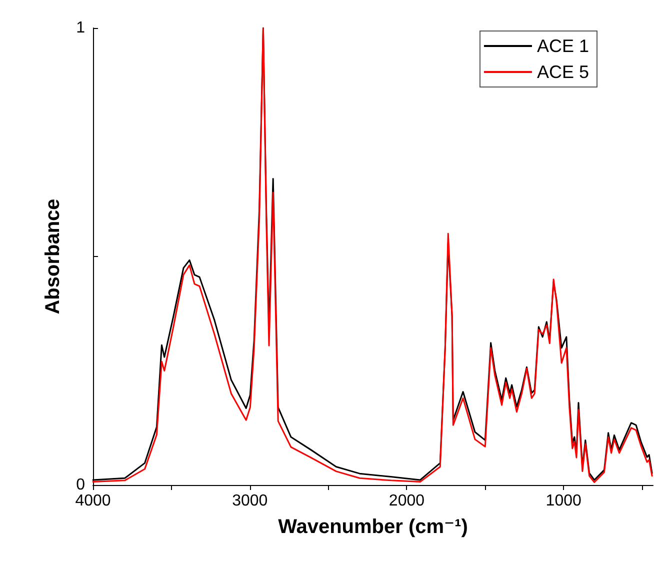 This screenshot has height=563, width=654. I want to click on x-axis-title: Wavenumber (cm⁻¹), so click(373, 527).